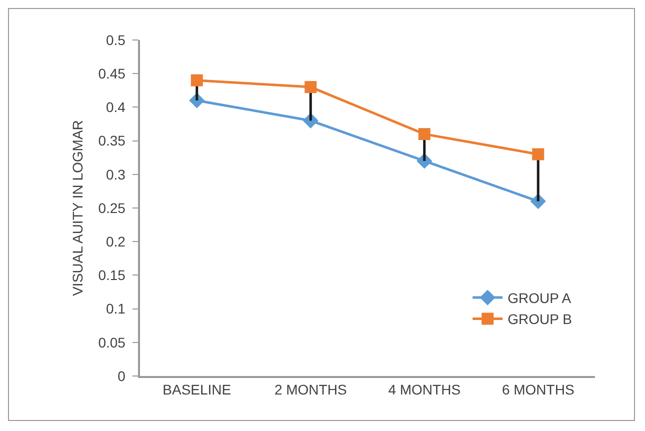 The width and height of the screenshot is (645, 431). What do you see at coordinates (112, 342) in the screenshot?
I see `y-tick-label: 0.05` at bounding box center [112, 342].